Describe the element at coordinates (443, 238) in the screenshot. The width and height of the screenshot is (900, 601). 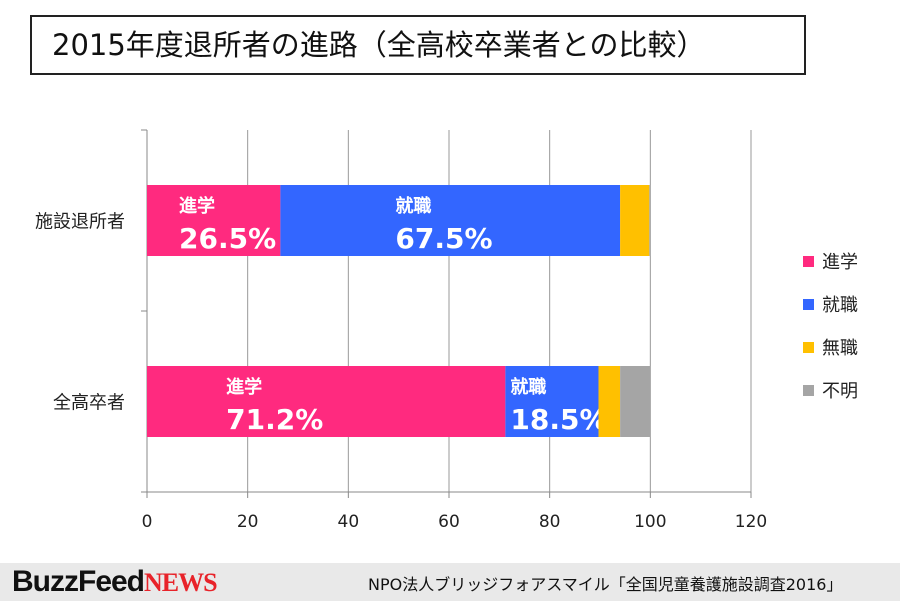
I see `data-label-value: 67.5%` at that location.